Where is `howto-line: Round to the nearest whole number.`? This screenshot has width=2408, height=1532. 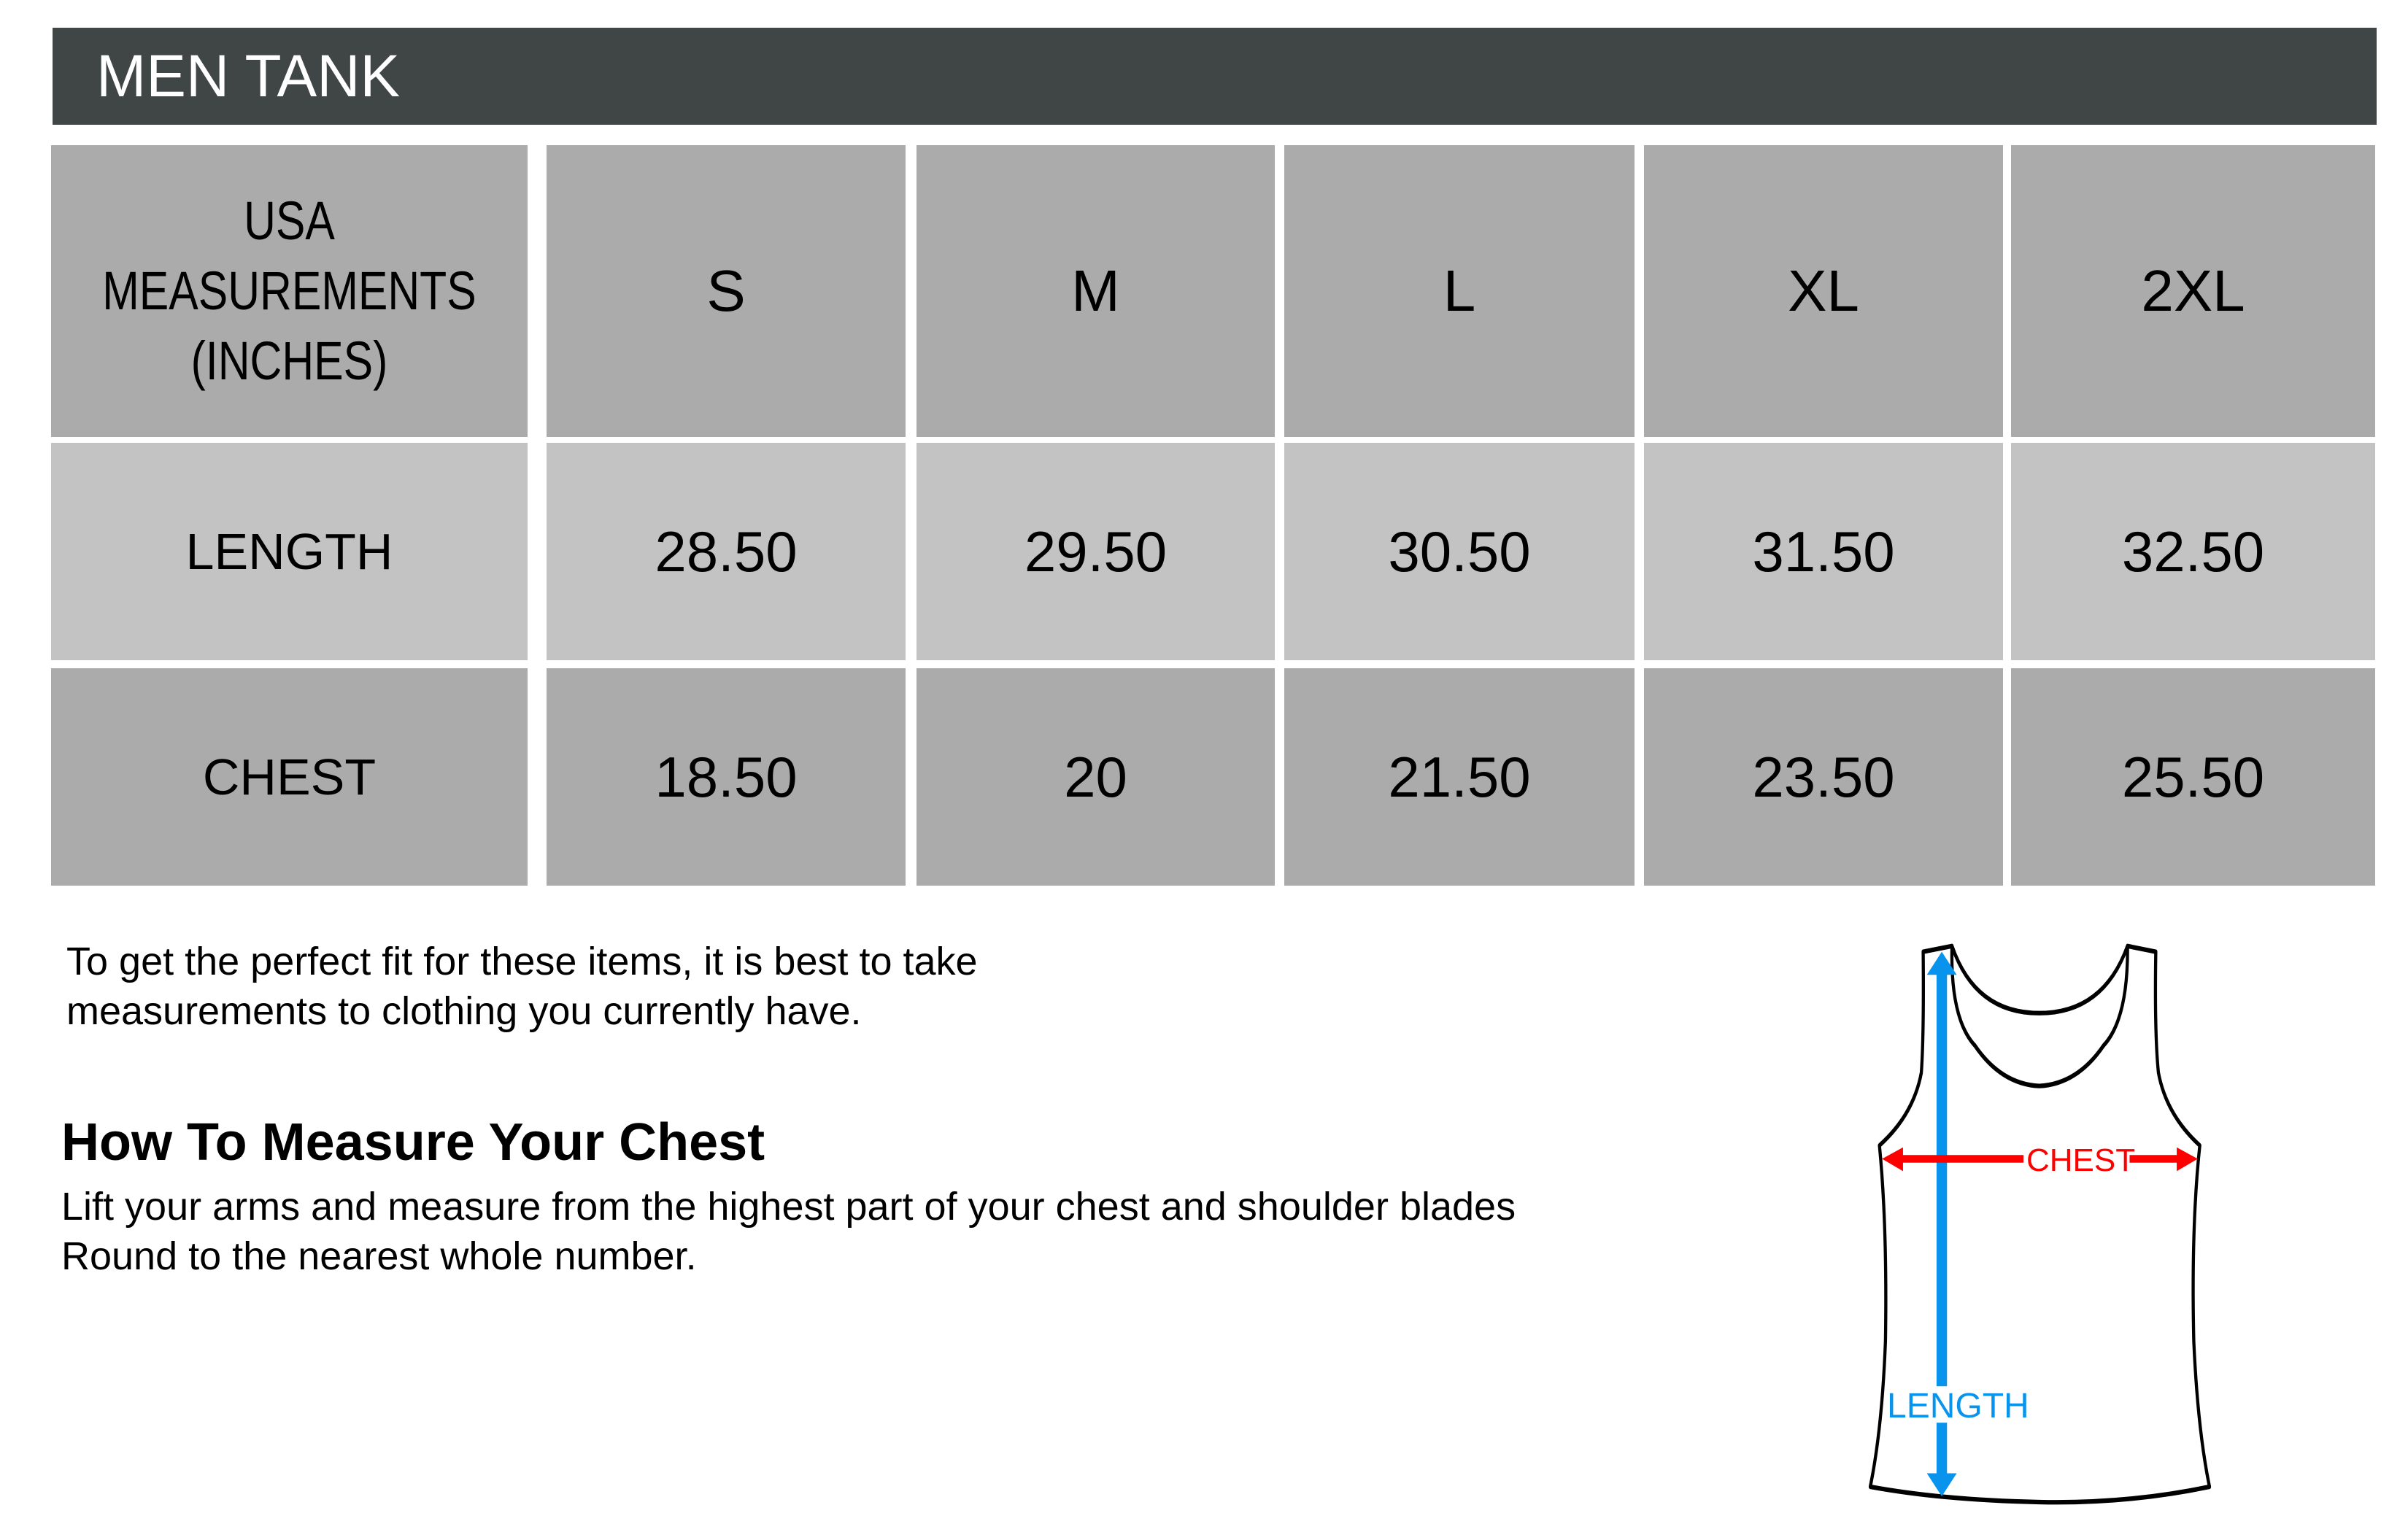 howto-line: Round to the nearest whole number. is located at coordinates (379, 1256).